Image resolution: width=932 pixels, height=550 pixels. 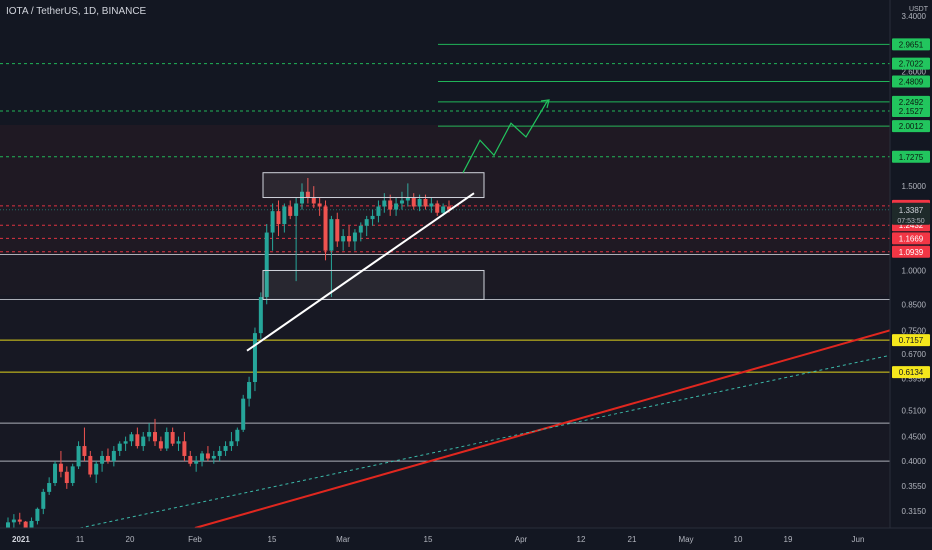 What do you see at coordinates (914, 330) in the screenshot?
I see `price-tick-label: 0.7500` at bounding box center [914, 330].